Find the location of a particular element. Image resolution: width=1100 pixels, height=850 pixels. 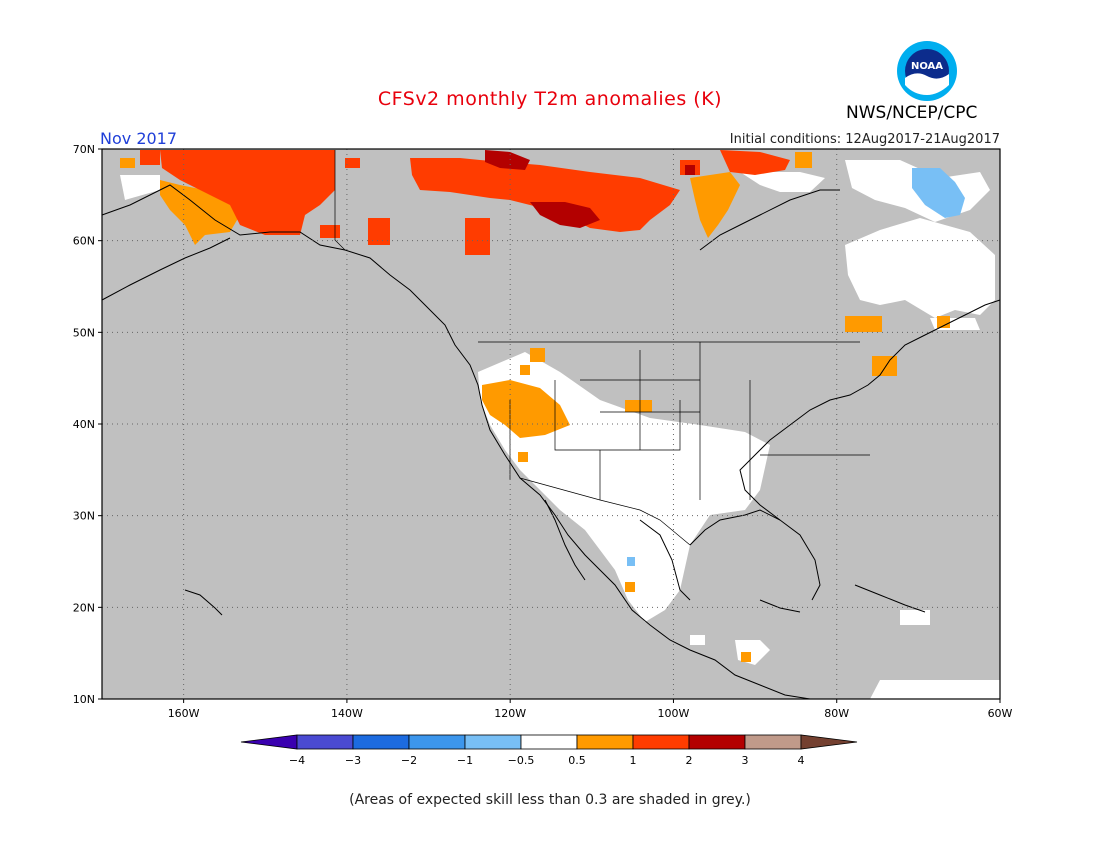

colorbar-label: 1 is located at coordinates (633, 760).